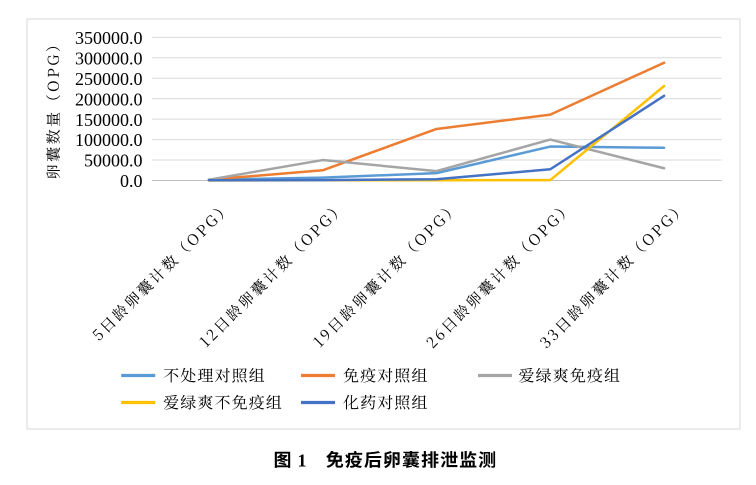 Image resolution: width=756 pixels, height=485 pixels. Describe the element at coordinates (131, 181) in the screenshot. I see `svg-text: 0.0` at that location.